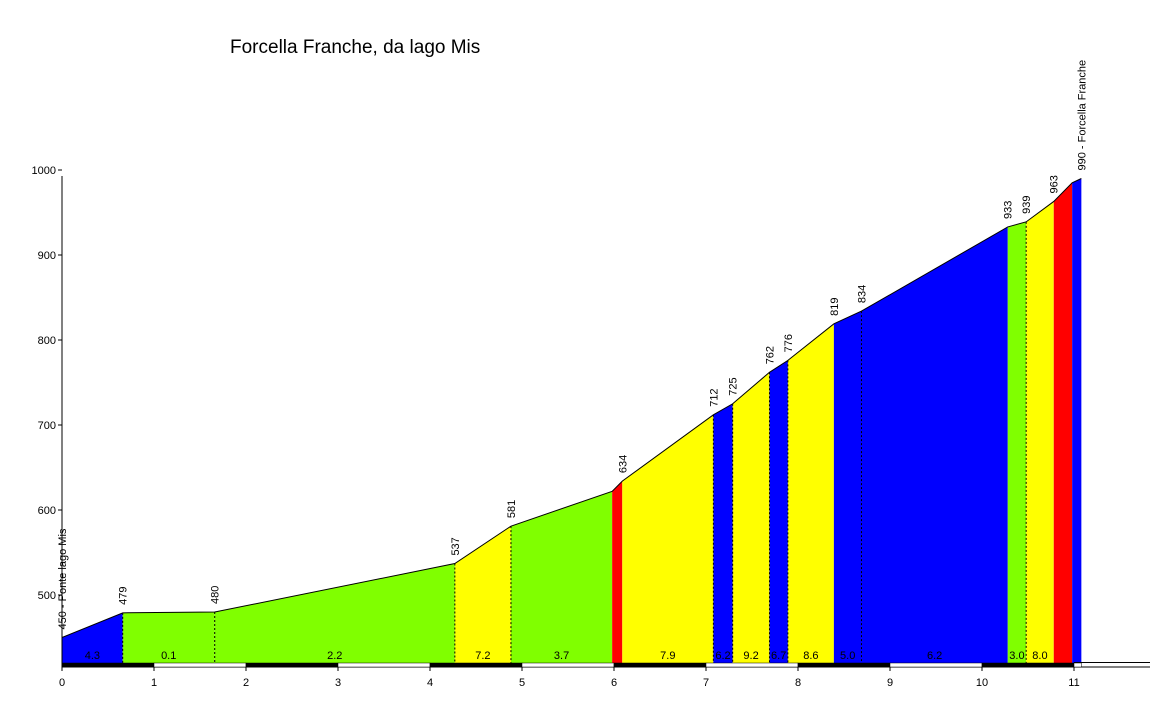 The image size is (1150, 720). Describe the element at coordinates (722, 656) in the screenshot. I see `grade-label-7: 6.2` at that location.